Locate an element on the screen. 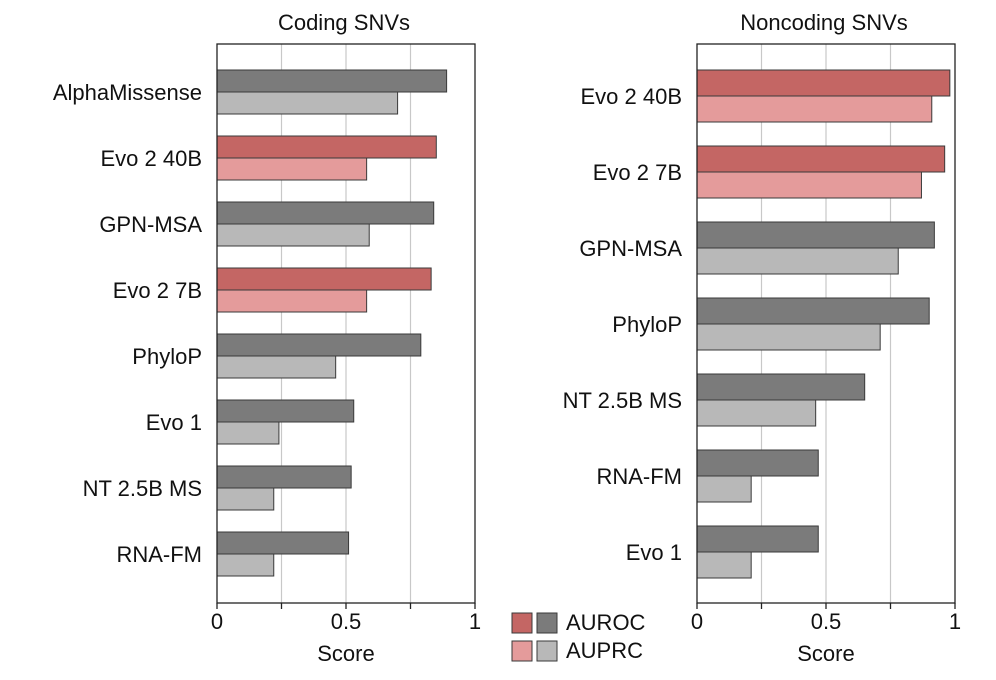  legend-label-auprc: AUPRC is located at coordinates (604, 650).